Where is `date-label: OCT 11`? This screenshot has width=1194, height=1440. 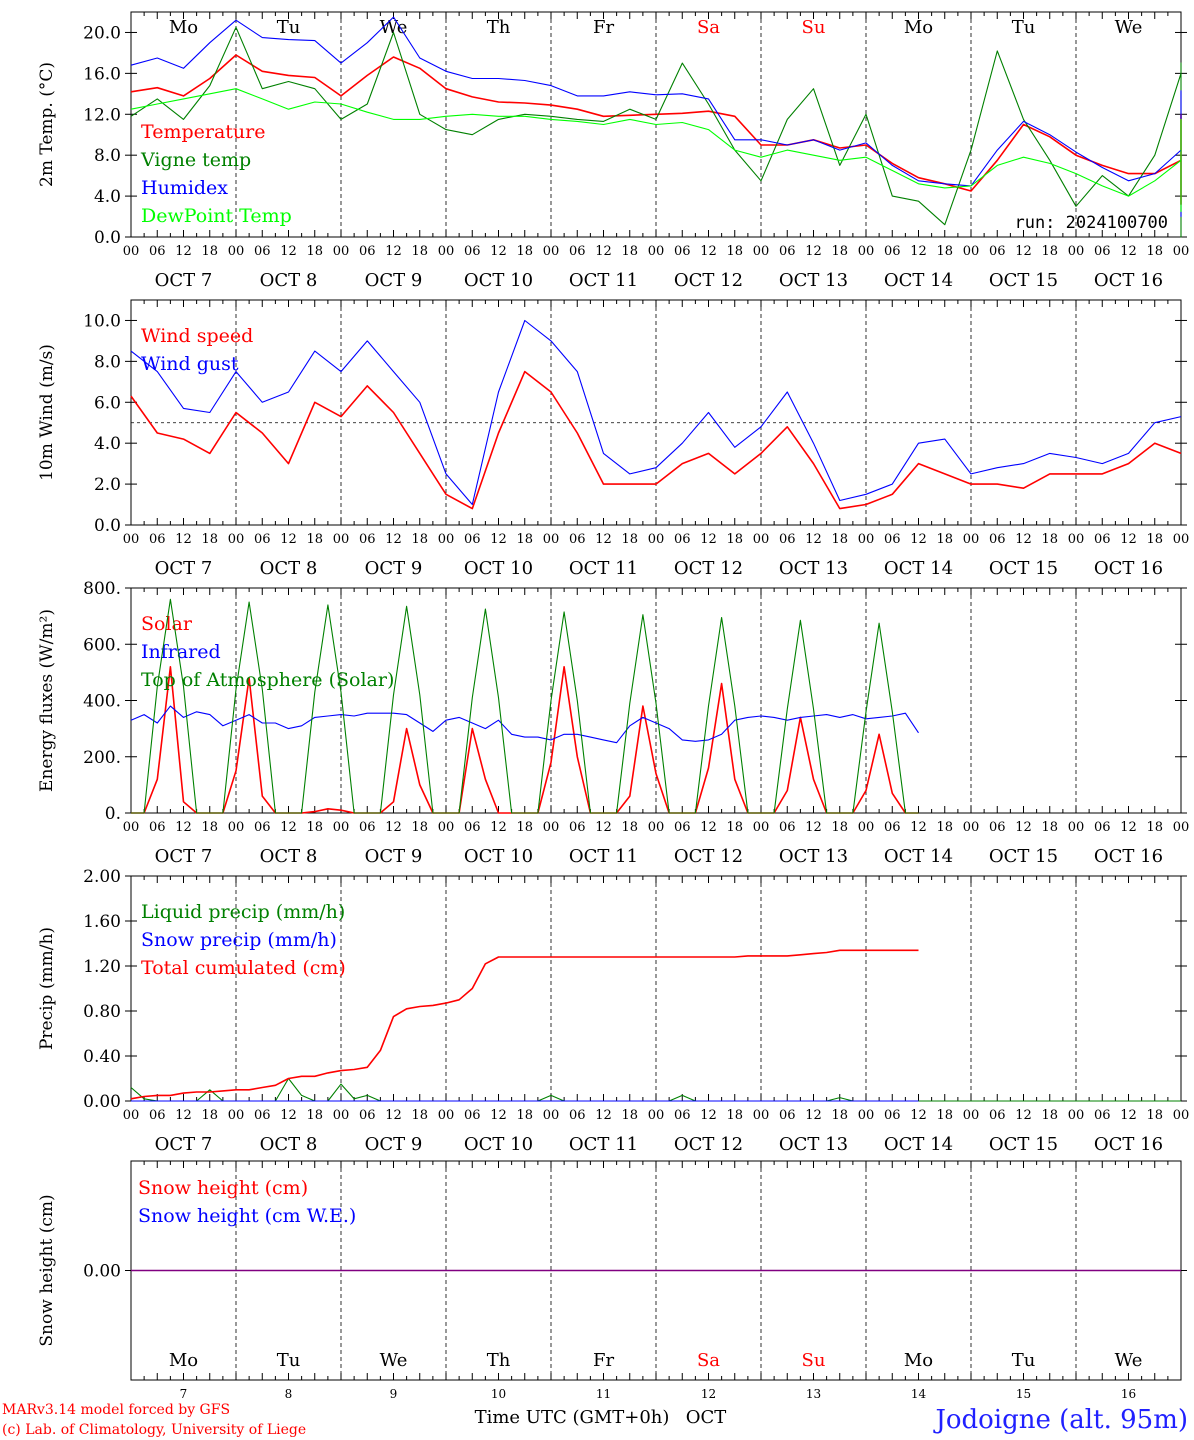
date-label: OCT 11 is located at coordinates (603, 1144).